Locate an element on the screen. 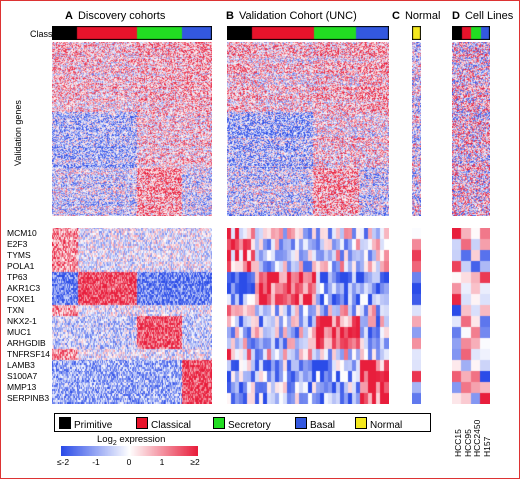 The width and height of the screenshot is (520, 479). cell-line-label: HCC15 is located at coordinates (458, 443).